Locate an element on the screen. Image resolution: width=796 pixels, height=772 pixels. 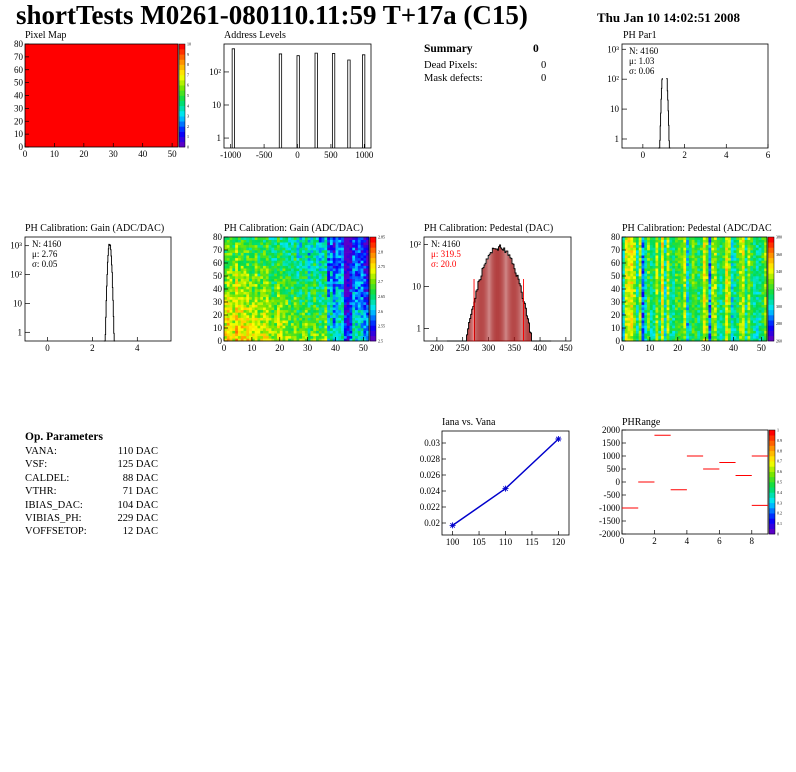
color-scale-step is located at coordinates (182, 103).